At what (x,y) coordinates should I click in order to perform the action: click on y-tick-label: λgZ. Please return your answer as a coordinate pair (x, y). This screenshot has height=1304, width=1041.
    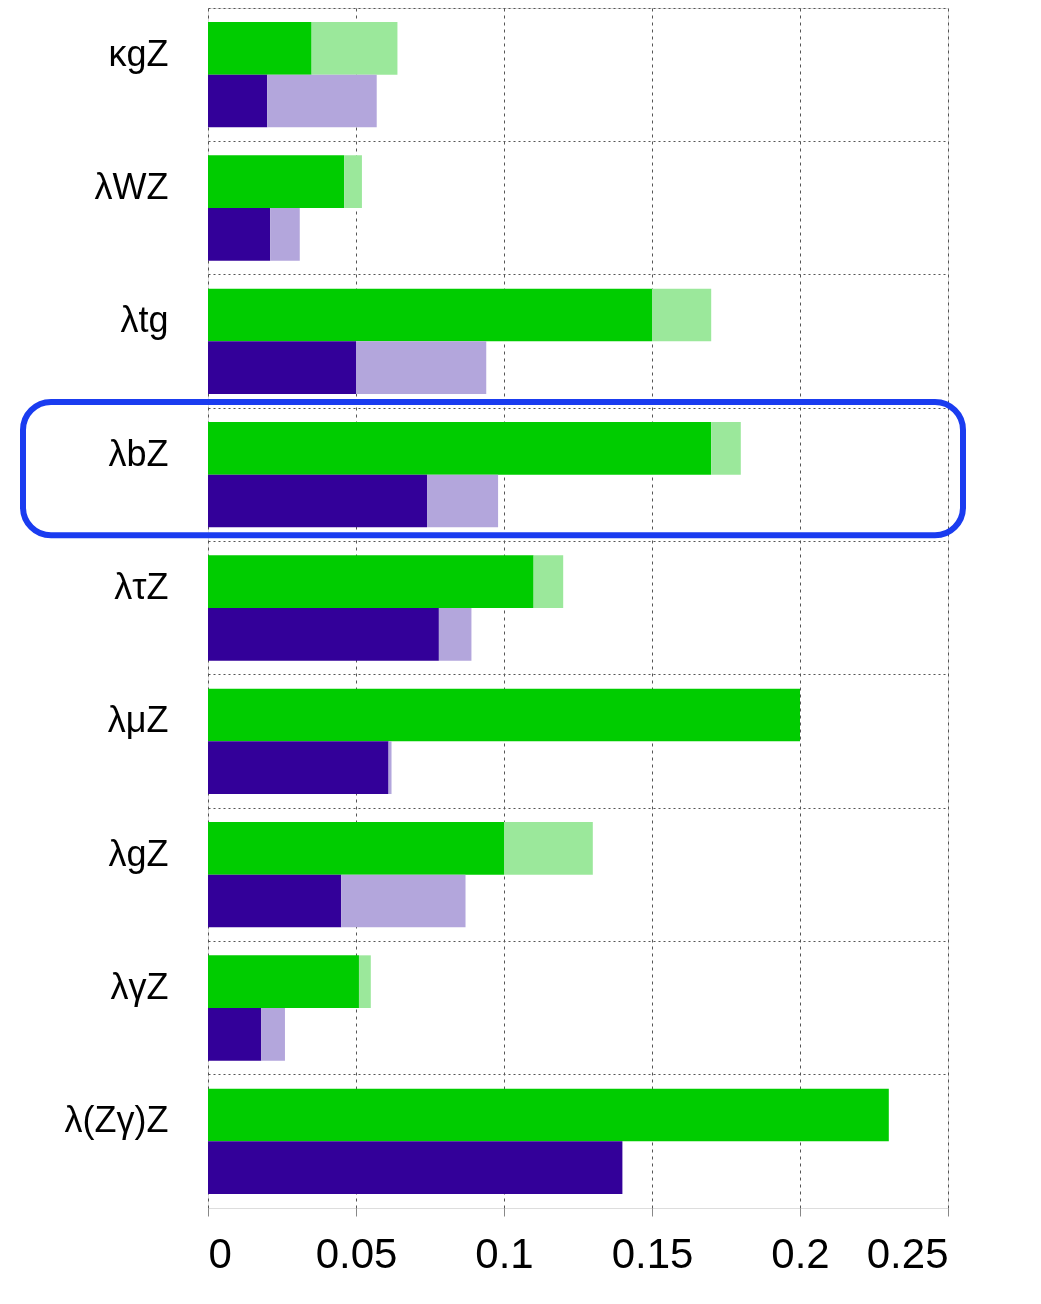
    Looking at the image, I should click on (138, 853).